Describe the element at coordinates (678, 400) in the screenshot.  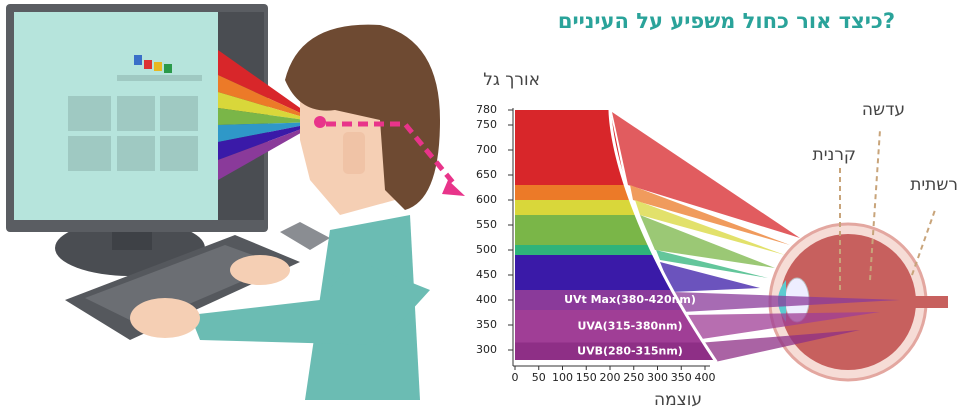
I see `x-axis-label: עוצמה` at that location.